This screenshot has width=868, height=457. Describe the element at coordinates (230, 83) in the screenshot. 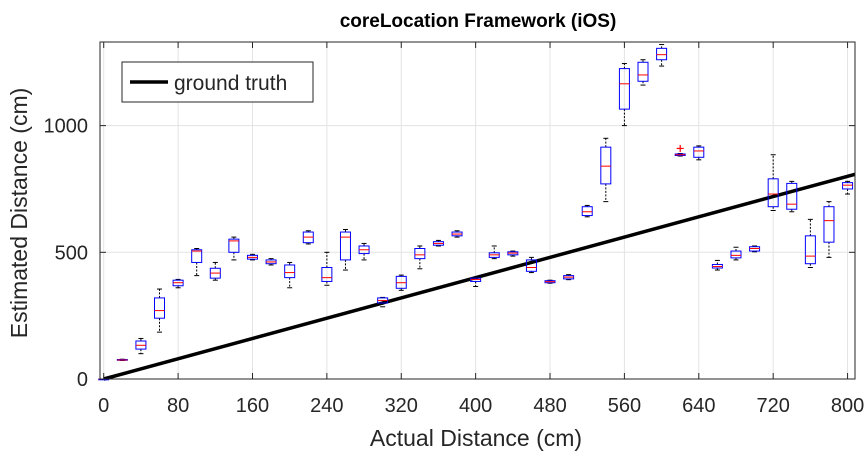

I see `legend-label: ground truth` at that location.